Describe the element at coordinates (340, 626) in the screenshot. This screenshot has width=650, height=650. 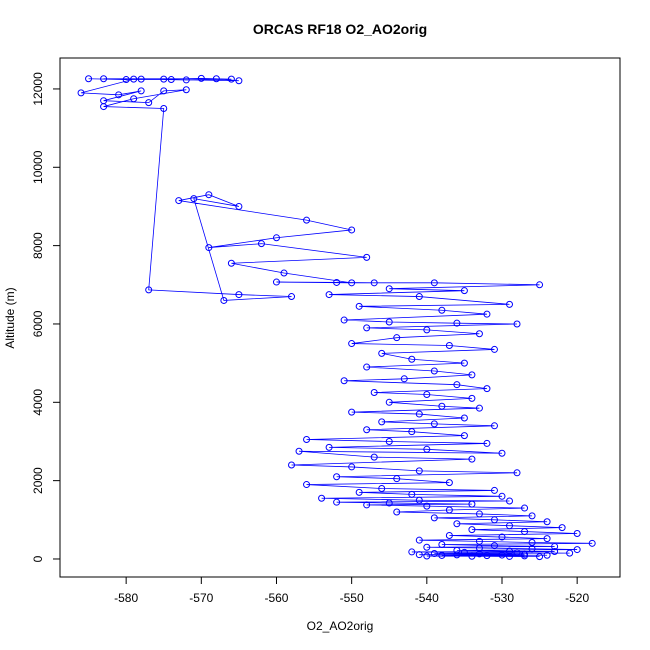
I see `x-axis-label: O2_AO2orig` at that location.